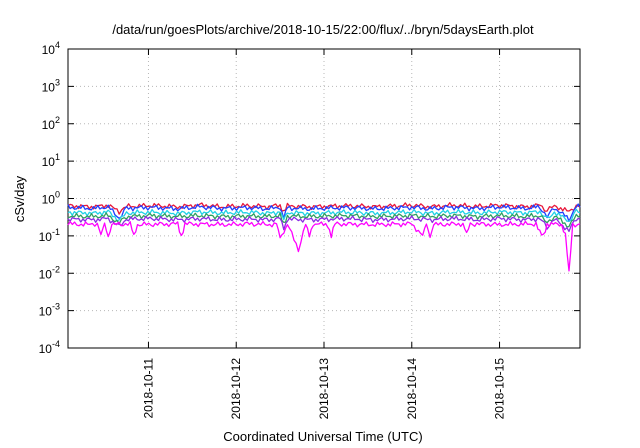 This screenshot has width=640, height=448. Describe the element at coordinates (51, 198) in the screenshot. I see `y-tick-label: 10⁰` at that location.